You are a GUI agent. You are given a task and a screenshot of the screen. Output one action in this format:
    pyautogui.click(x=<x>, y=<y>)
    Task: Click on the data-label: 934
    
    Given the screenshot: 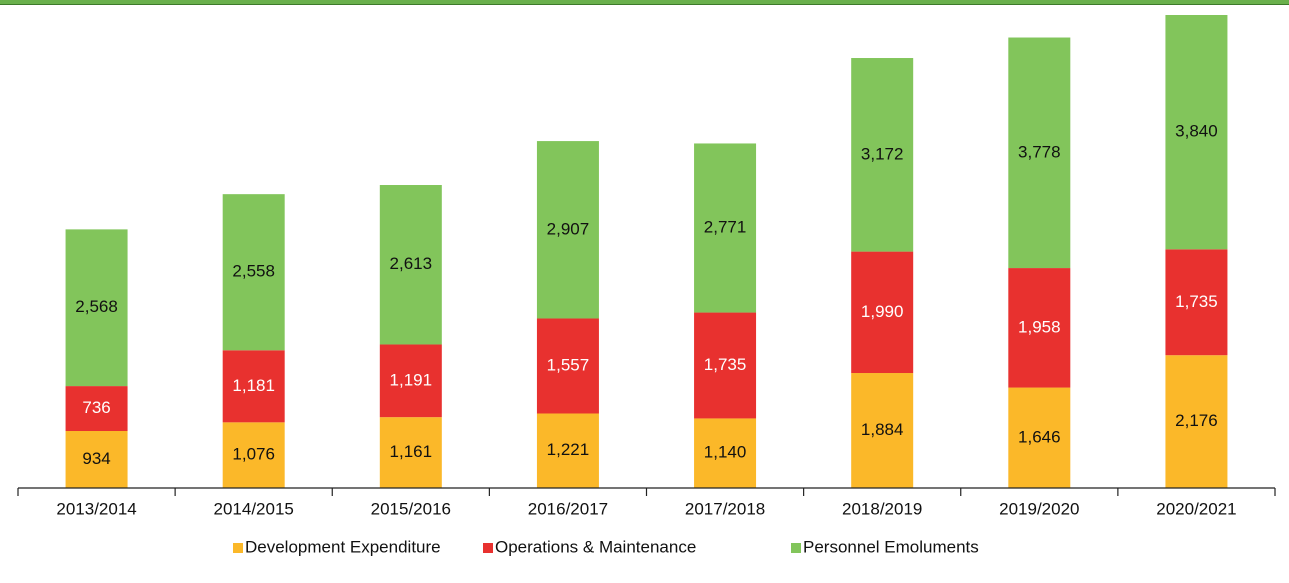 What is the action you would take?
    pyautogui.click(x=96, y=458)
    